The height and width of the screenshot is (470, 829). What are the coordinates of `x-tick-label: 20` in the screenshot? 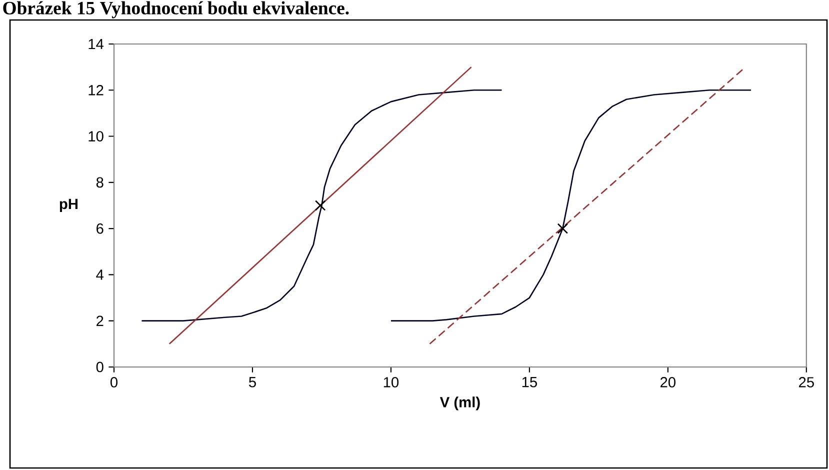 It's located at (668, 382).